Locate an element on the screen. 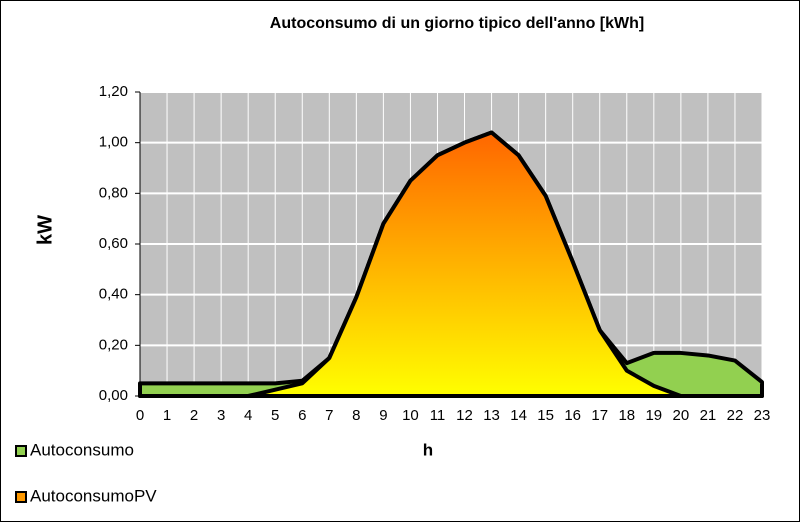 The height and width of the screenshot is (522, 800). x-tick-label: 0 is located at coordinates (140, 415).